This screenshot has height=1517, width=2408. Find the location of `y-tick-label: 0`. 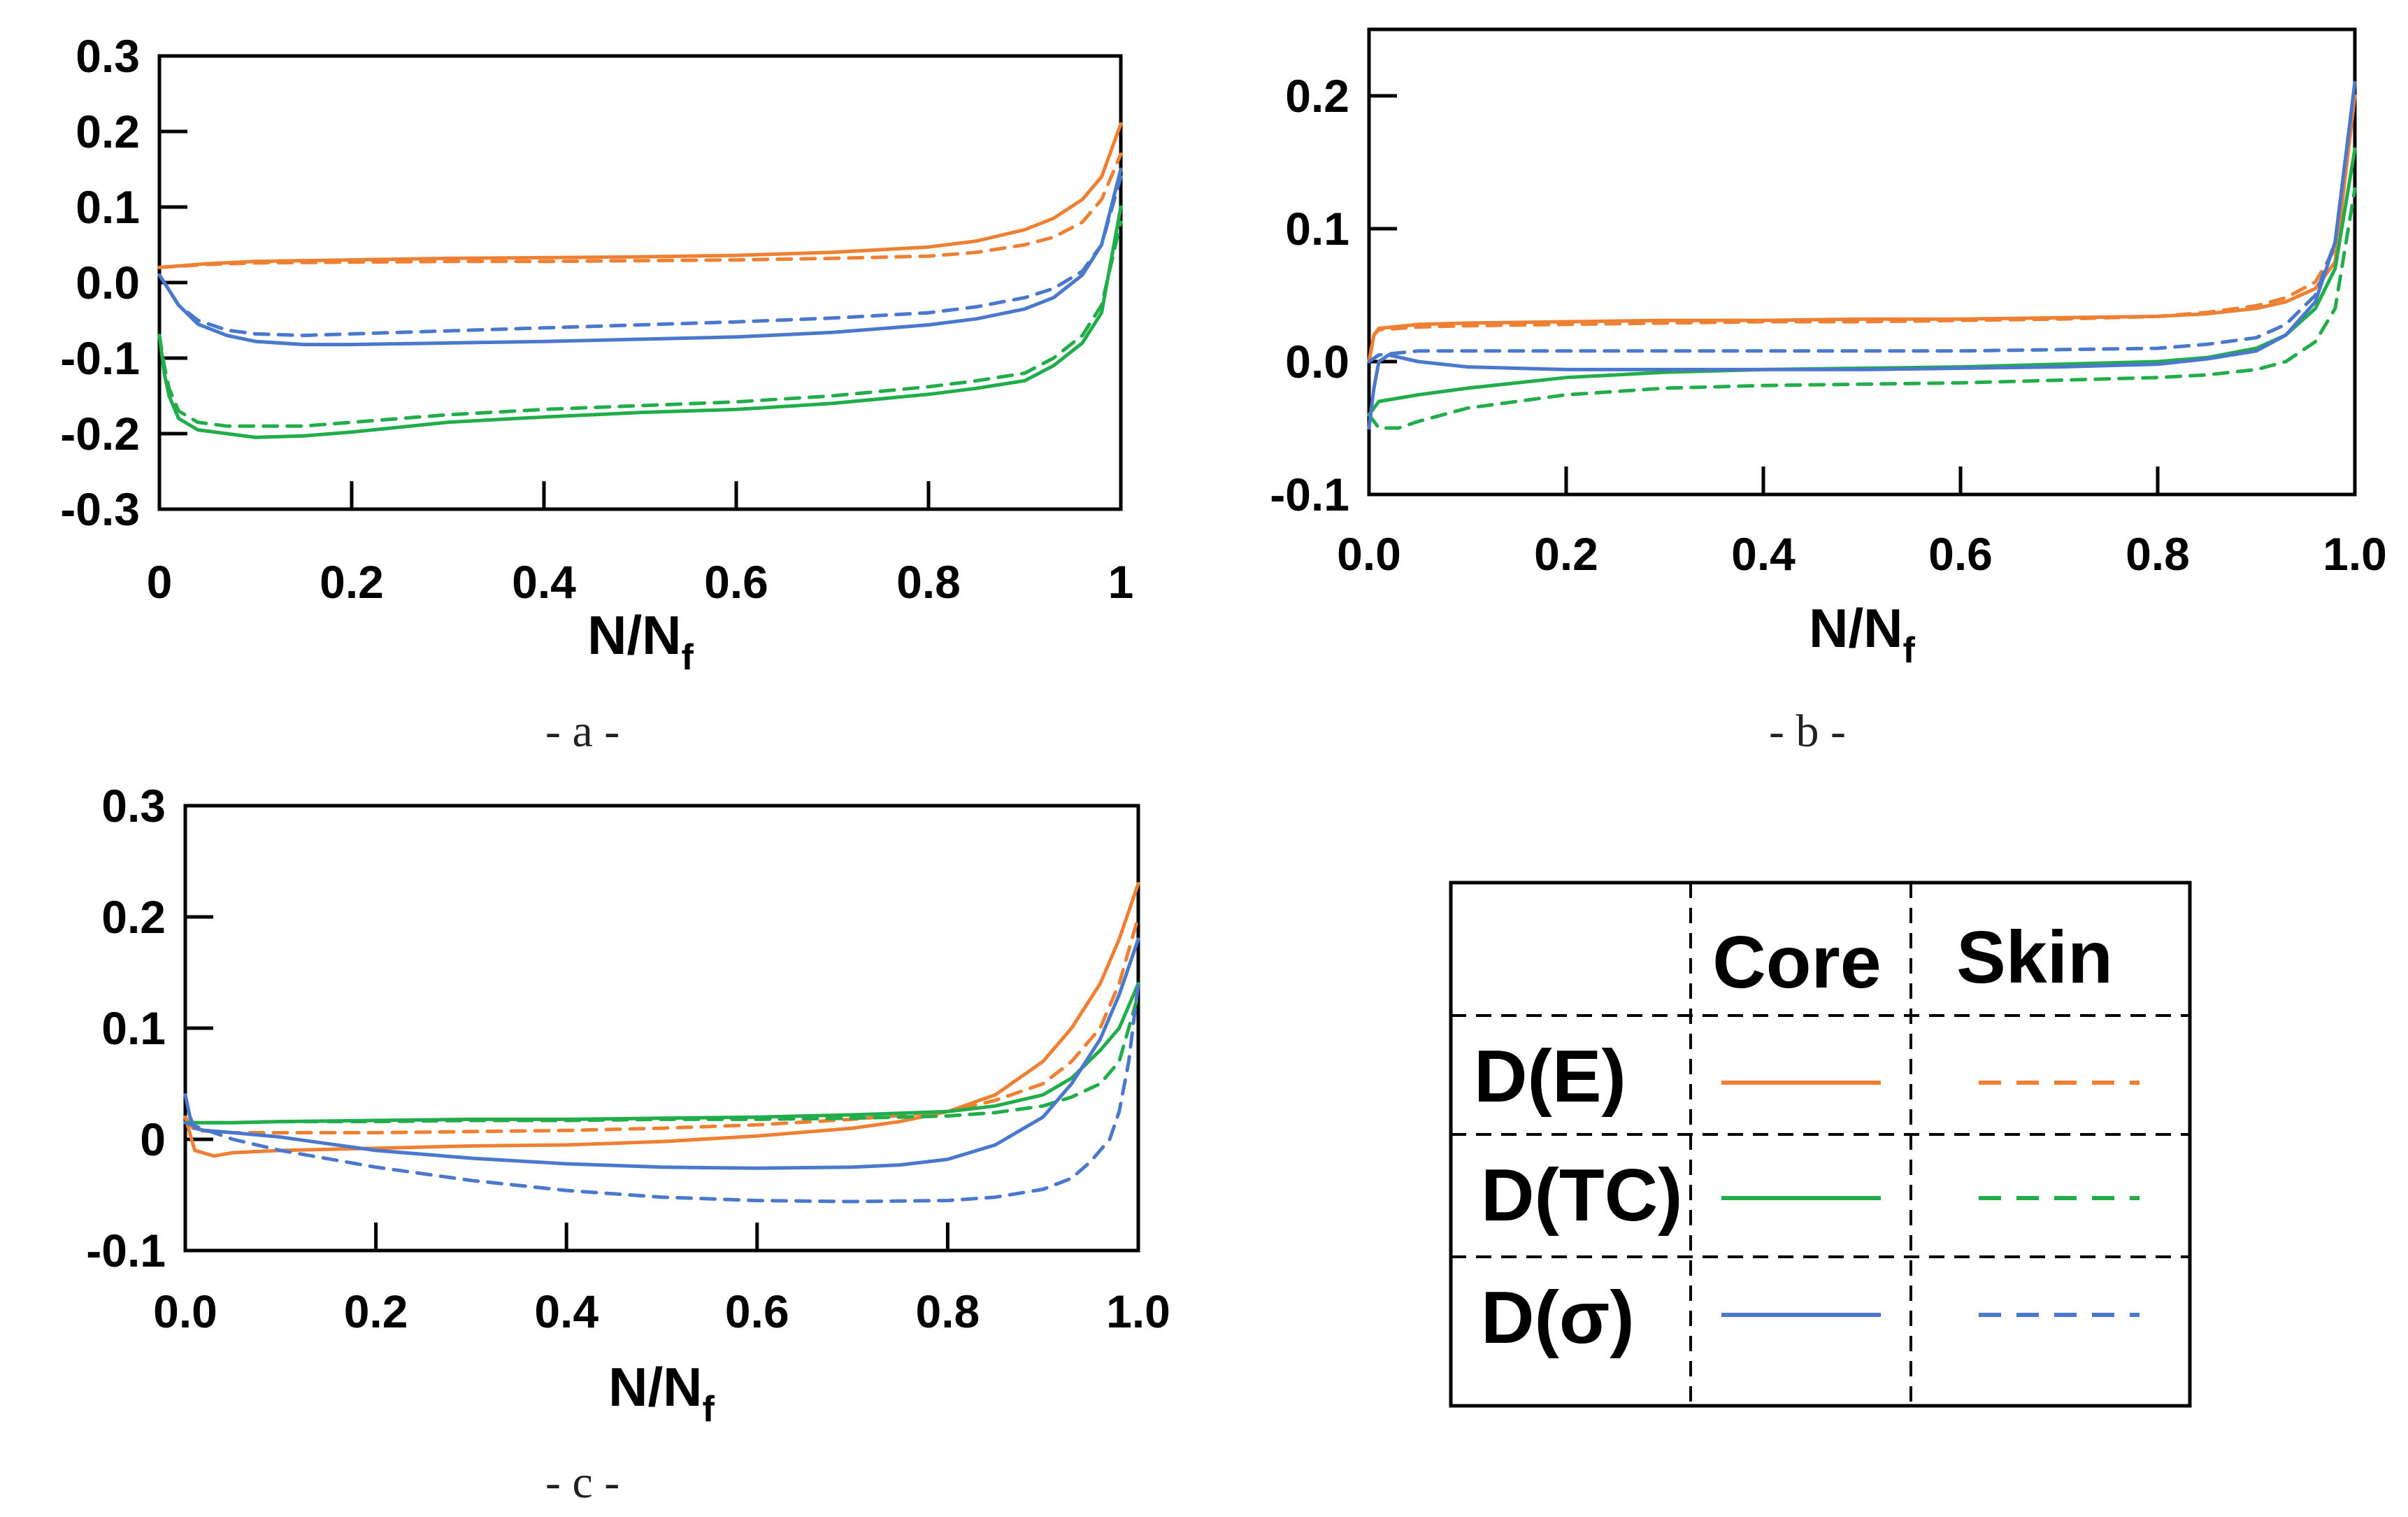

y-tick-label: 0 is located at coordinates (153, 1139).